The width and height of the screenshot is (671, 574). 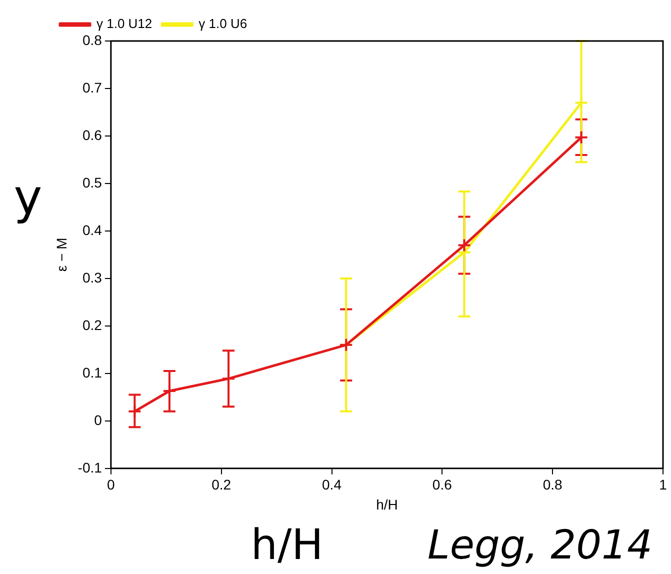 I want to click on text: Legg, 2014, so click(x=540, y=545).